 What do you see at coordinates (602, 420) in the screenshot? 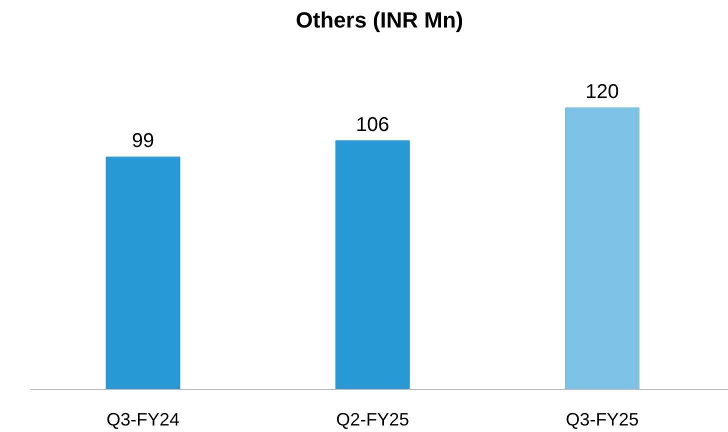
I see `x-tick-label: Q3-FY25` at bounding box center [602, 420].